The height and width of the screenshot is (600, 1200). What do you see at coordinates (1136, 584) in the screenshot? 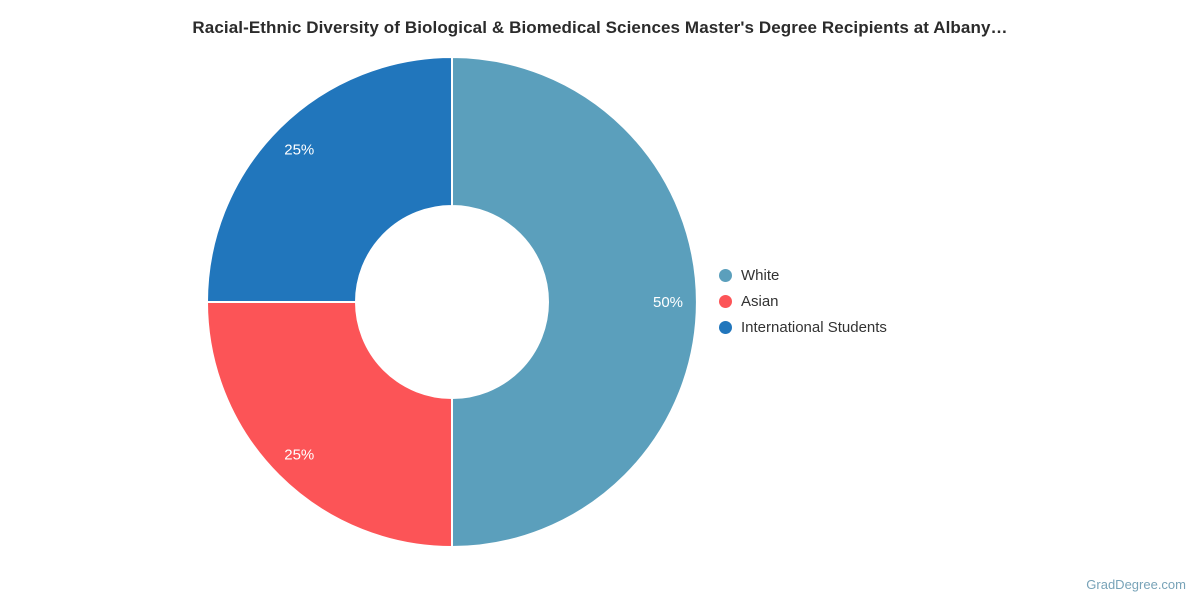
I see `footer-brand-link: GradDegree.com` at bounding box center [1136, 584].